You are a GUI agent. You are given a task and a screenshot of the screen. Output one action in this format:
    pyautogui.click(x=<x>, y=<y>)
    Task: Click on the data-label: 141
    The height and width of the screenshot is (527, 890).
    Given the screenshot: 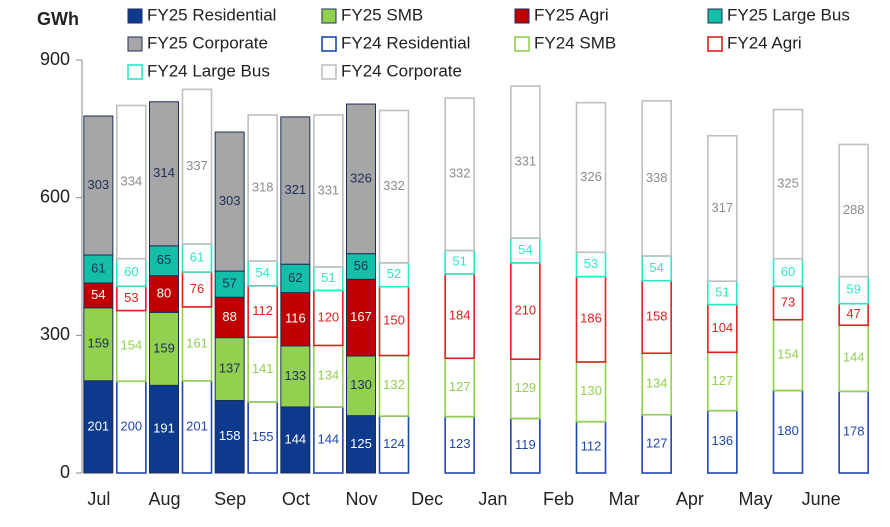 What is the action you would take?
    pyautogui.click(x=263, y=368)
    